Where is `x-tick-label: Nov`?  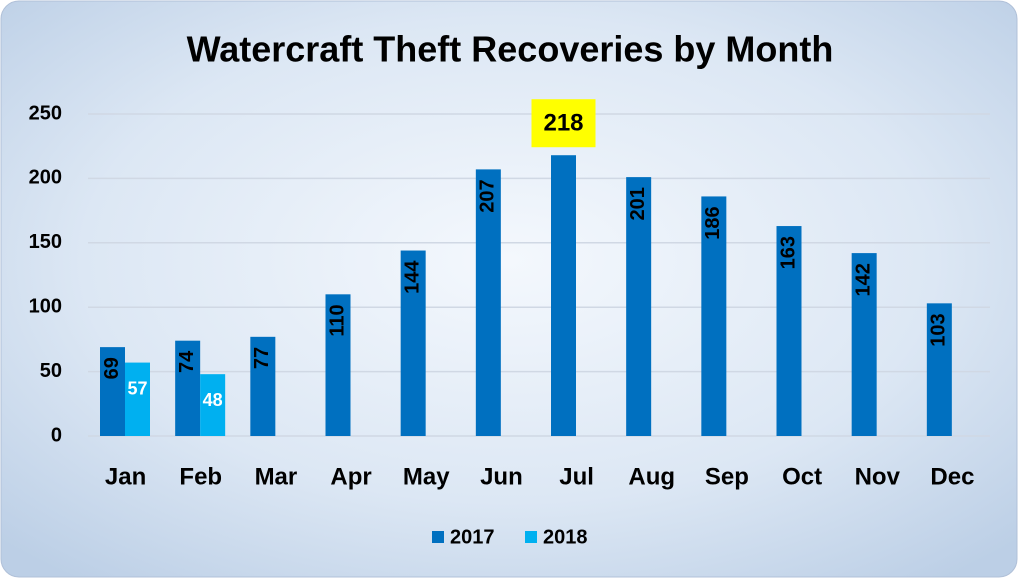
x-tick-label: Nov is located at coordinates (878, 476).